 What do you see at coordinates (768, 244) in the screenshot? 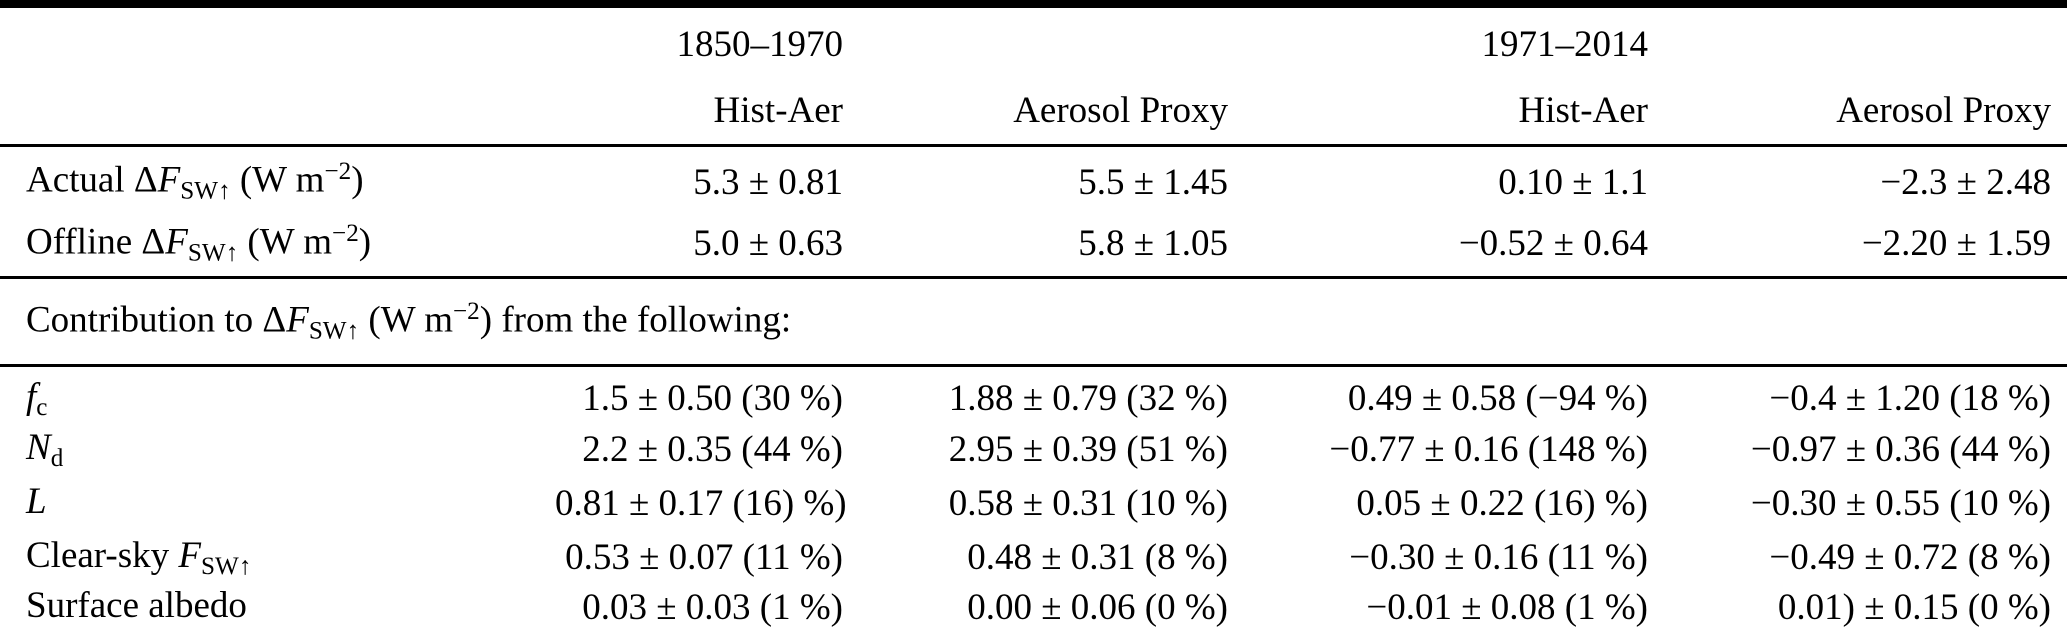
I see `cell-value: 5.0 ± 0.63` at bounding box center [768, 244].